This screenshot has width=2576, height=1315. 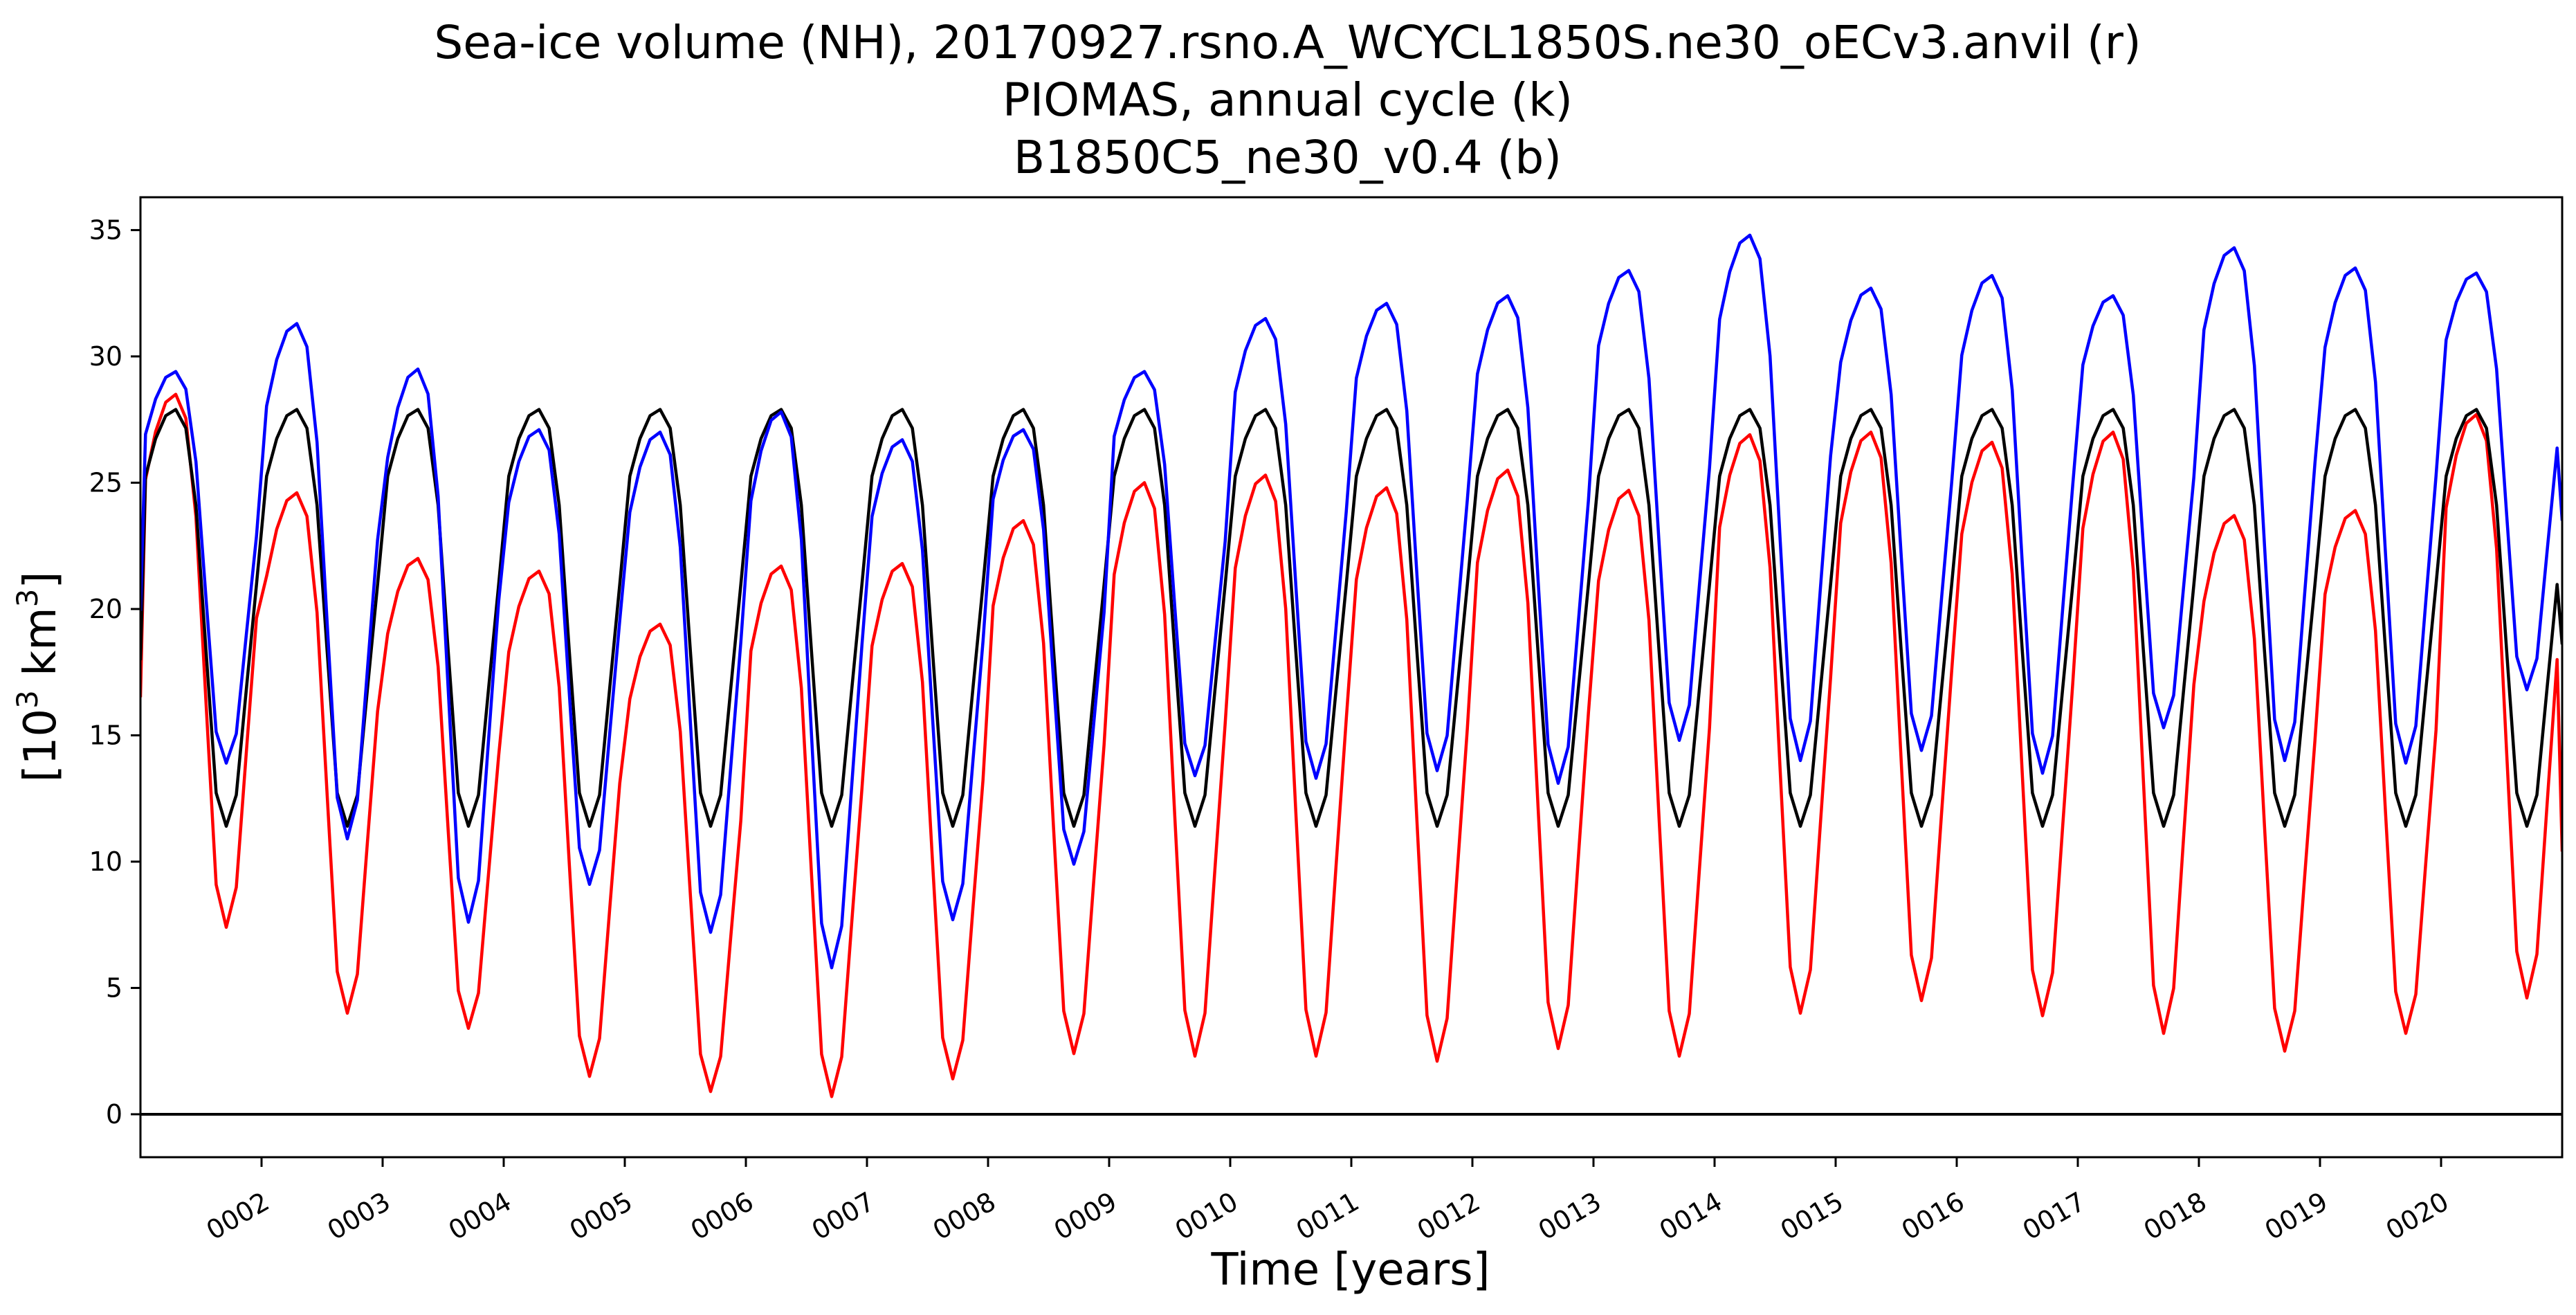 What do you see at coordinates (1288, 100) in the screenshot?
I see `chart-title-line-2: PIOMAS, annual cycle (k)` at bounding box center [1288, 100].